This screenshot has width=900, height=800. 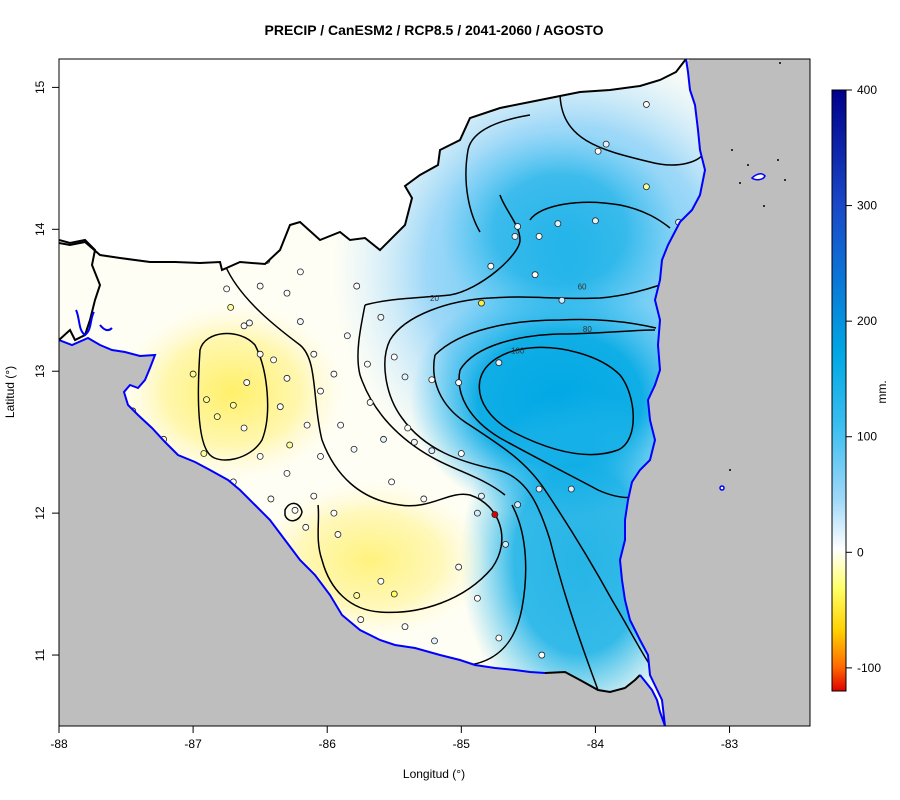 I want to click on contour-line-20-central, so click(x=431, y=400).